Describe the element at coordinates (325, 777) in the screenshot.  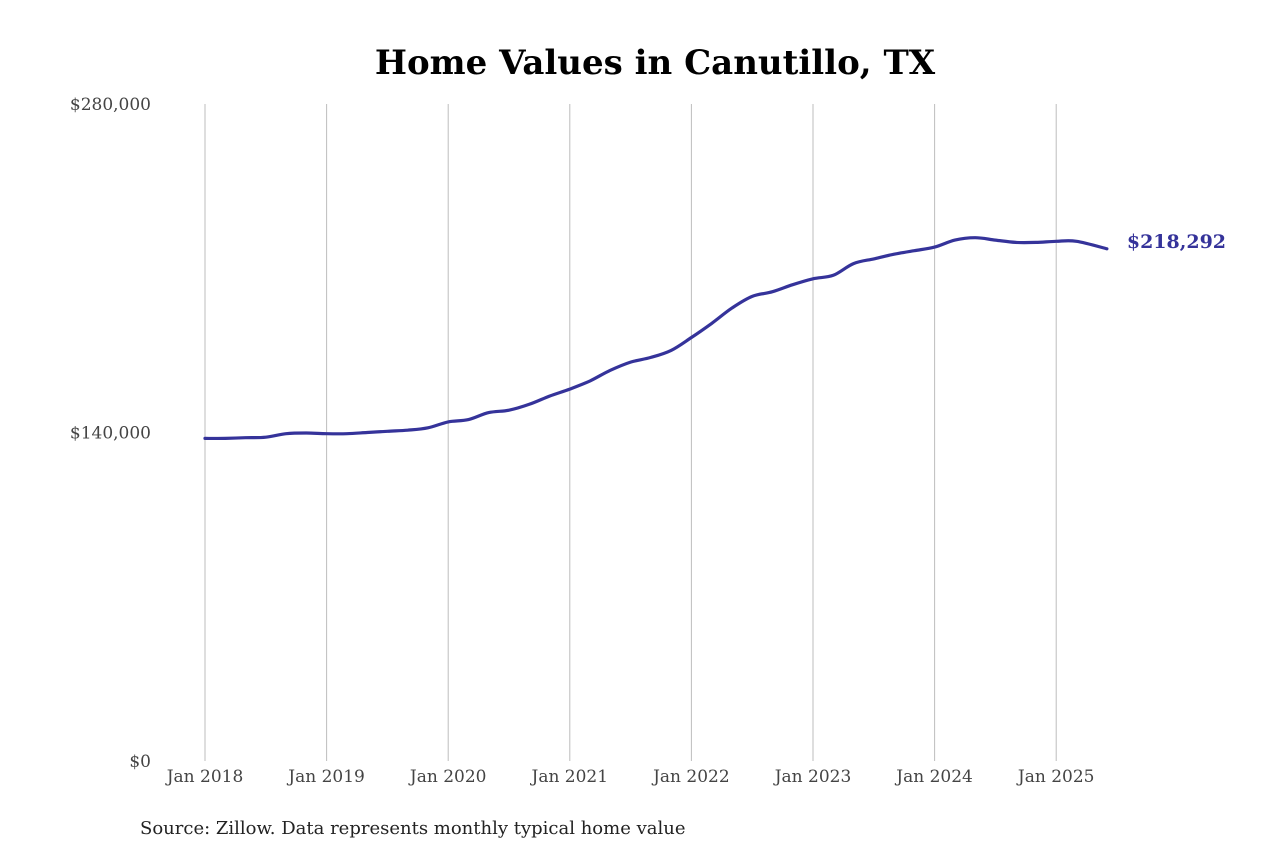
I see `x-tick-label: Jan 2019` at that location.